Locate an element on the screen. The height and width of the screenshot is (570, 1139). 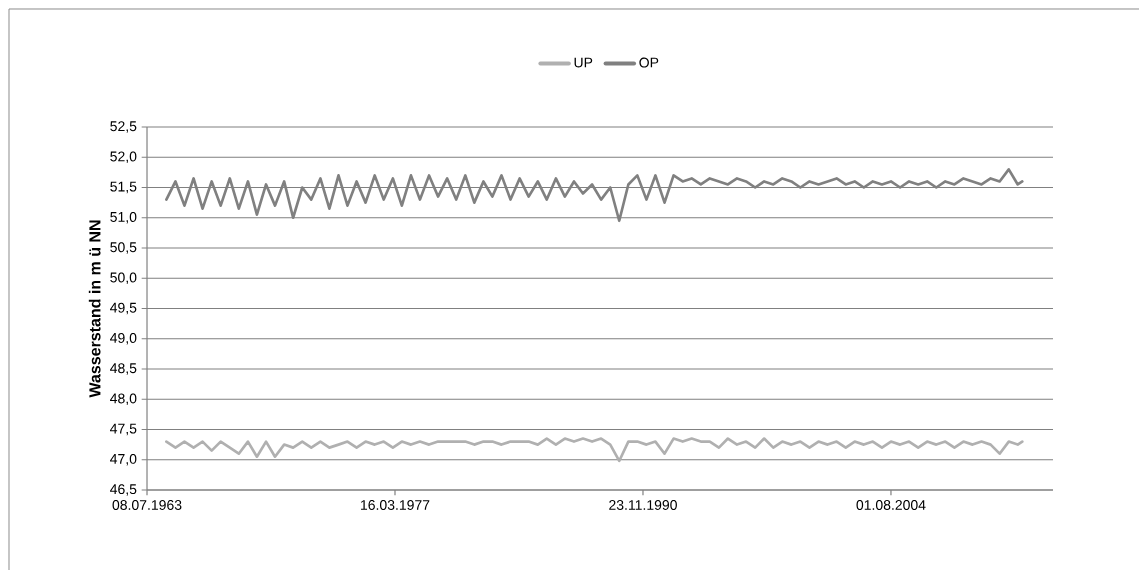
y-tick-label: 52,5 is located at coordinates (123, 127).